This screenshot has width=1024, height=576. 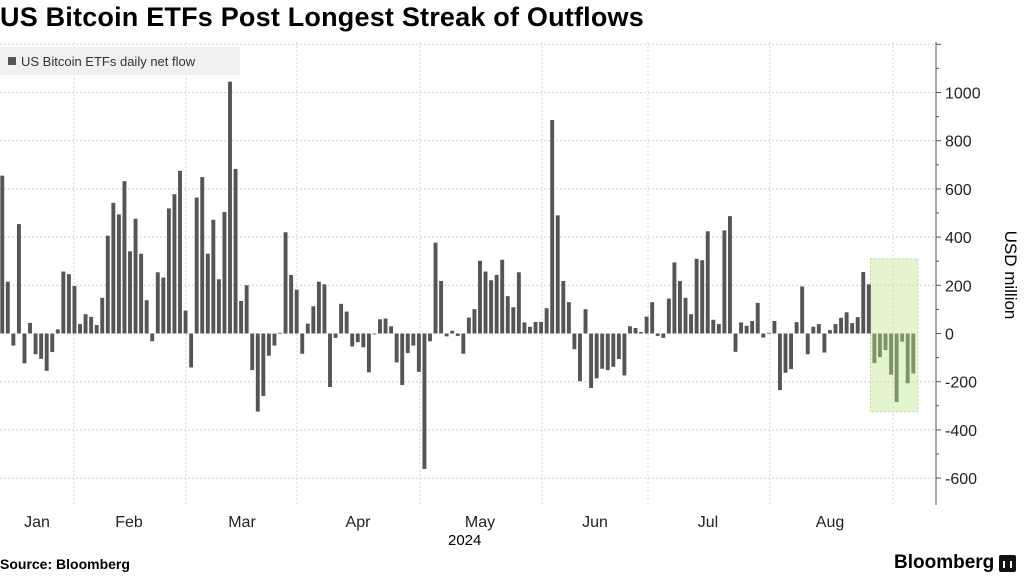 What do you see at coordinates (242, 522) in the screenshot?
I see `x-tick-label: Mar` at bounding box center [242, 522].